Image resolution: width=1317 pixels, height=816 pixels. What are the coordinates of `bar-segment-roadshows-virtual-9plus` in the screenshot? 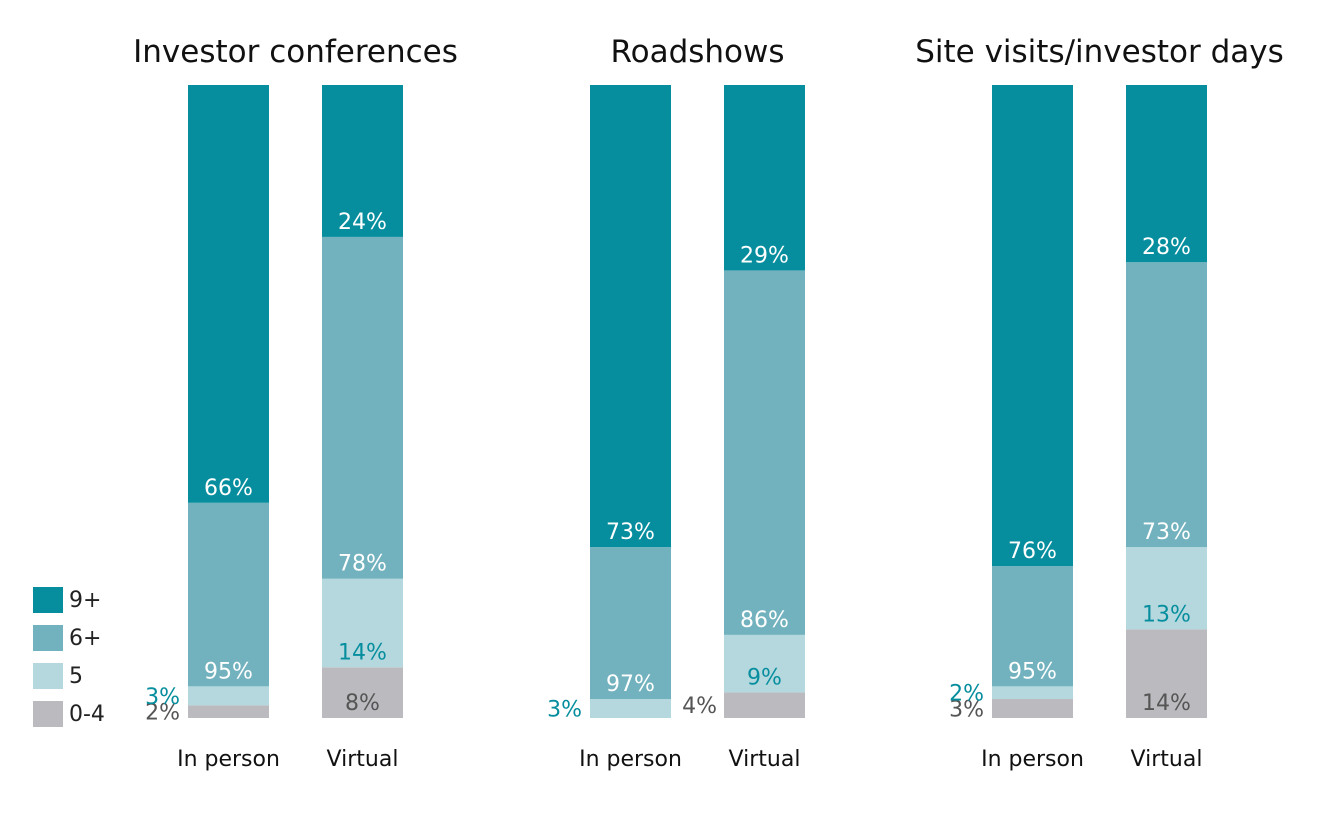 It's located at (764, 178).